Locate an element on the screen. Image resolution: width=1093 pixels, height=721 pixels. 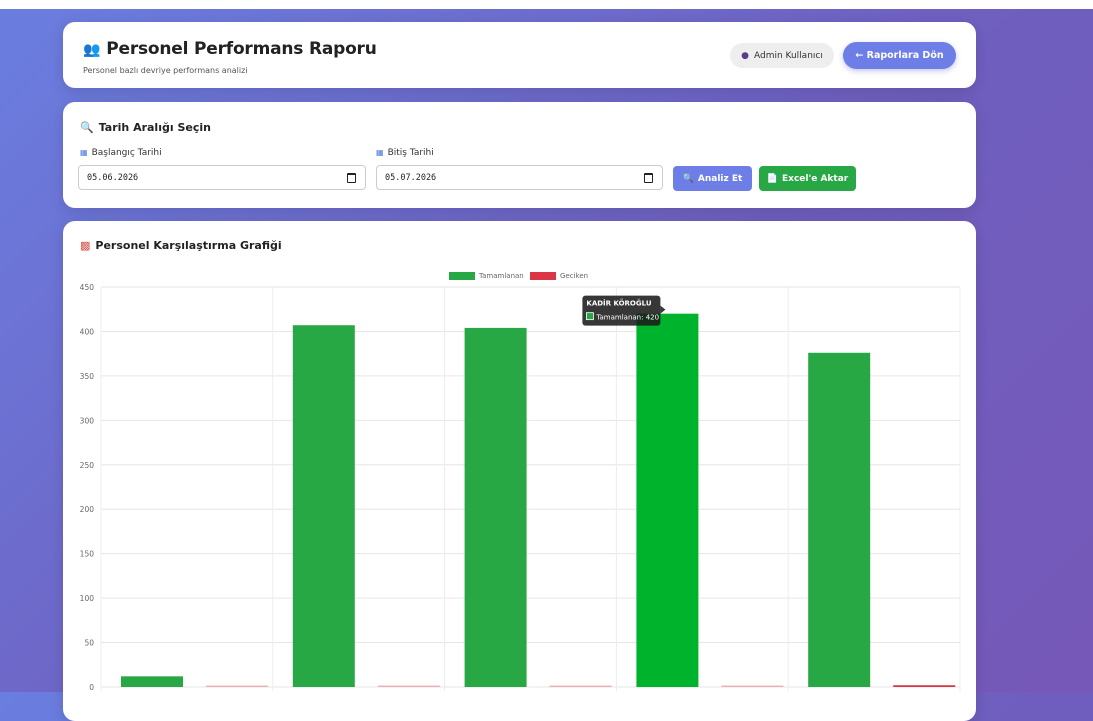
user-badge: ● Admin Kullanıcı is located at coordinates (782, 55).